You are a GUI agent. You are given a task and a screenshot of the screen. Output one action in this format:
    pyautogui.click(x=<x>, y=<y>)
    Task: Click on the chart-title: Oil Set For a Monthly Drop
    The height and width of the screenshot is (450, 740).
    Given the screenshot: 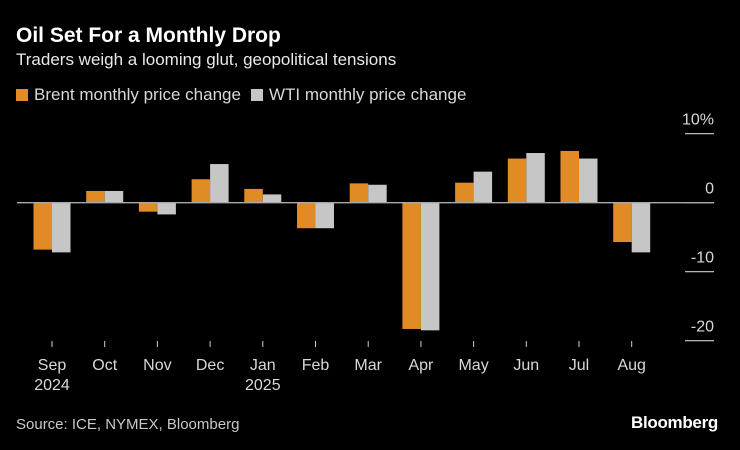 What is the action you would take?
    pyautogui.click(x=148, y=35)
    